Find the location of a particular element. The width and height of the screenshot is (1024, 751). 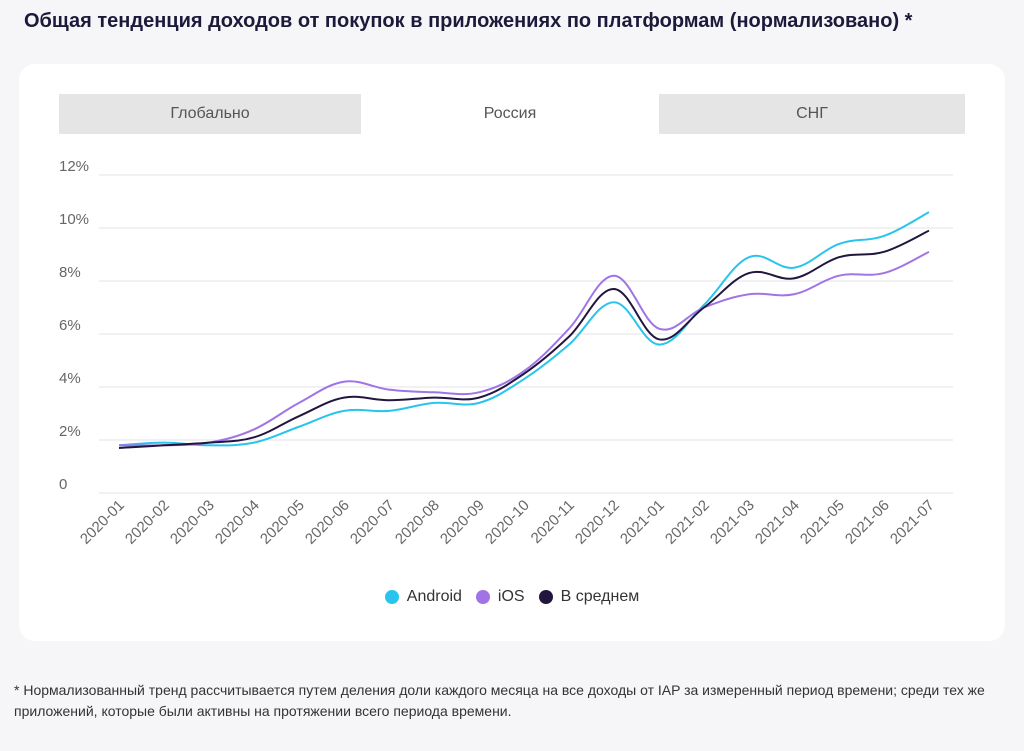

region-tabs: Глобально Россия СНГ is located at coordinates (512, 114).